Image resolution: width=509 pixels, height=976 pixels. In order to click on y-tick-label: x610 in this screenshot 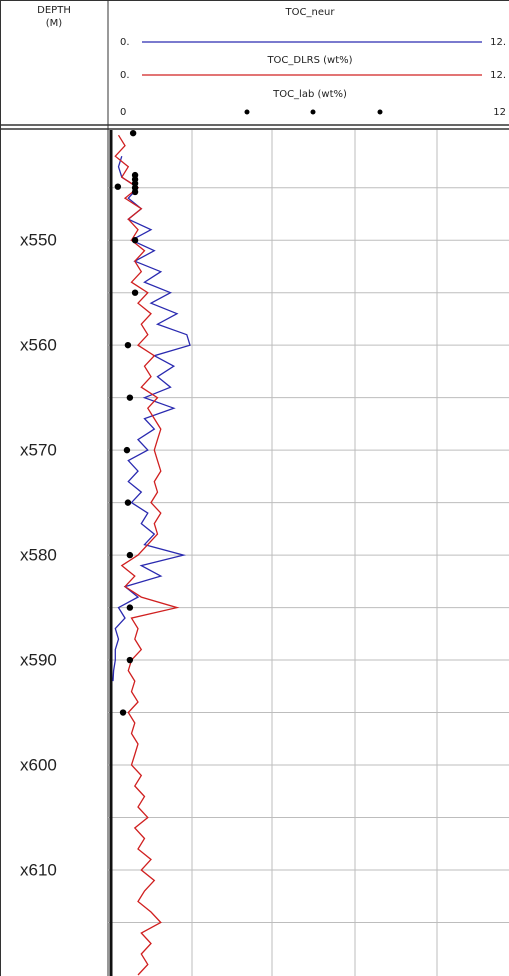, I will do `click(38, 869)`.